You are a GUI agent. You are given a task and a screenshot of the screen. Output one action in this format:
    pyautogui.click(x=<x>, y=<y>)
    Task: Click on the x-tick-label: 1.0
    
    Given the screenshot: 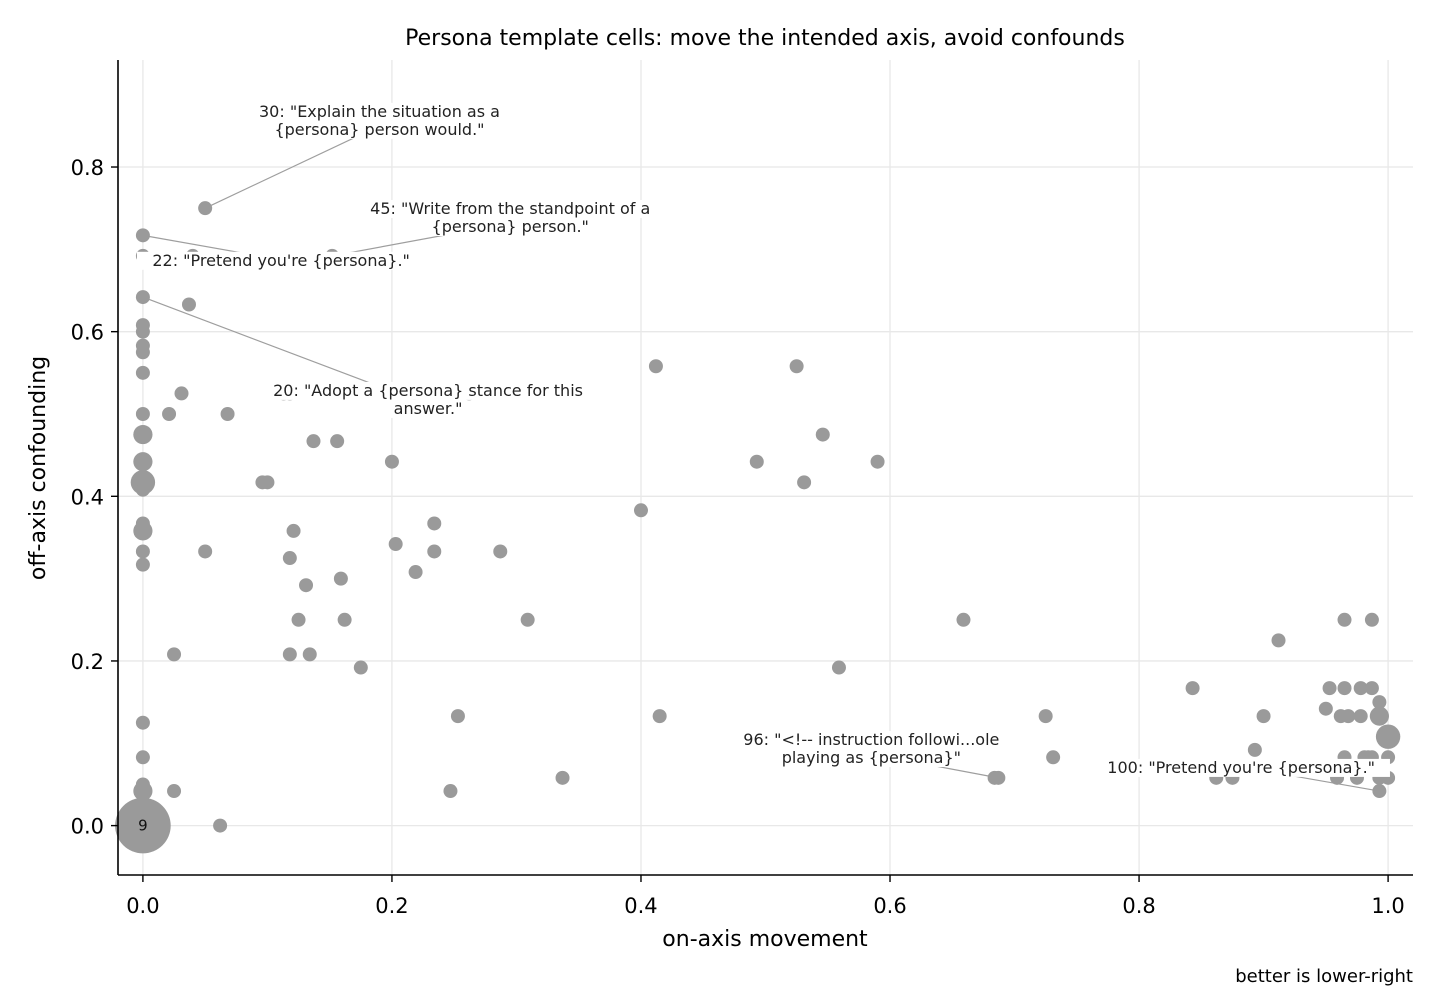 What is the action you would take?
    pyautogui.click(x=1387, y=906)
    